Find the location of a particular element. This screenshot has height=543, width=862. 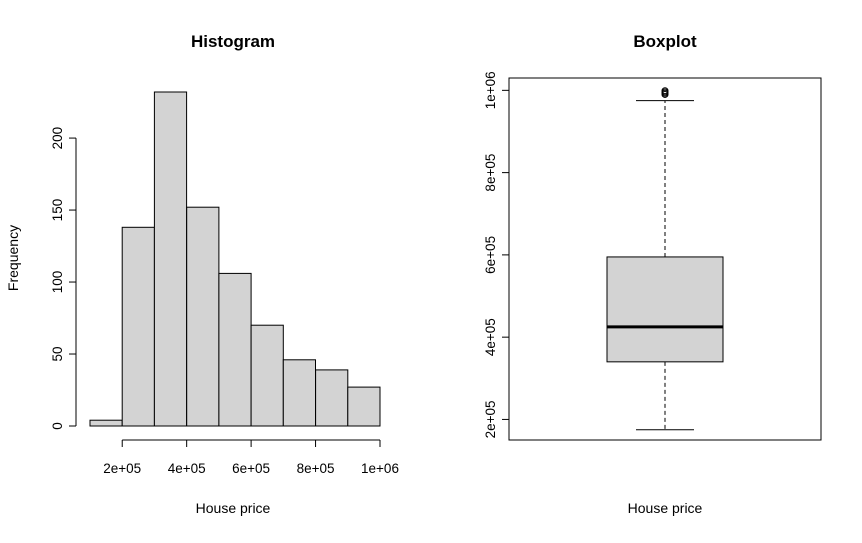

histogram-y-tick-label: 150 is located at coordinates (57, 210).